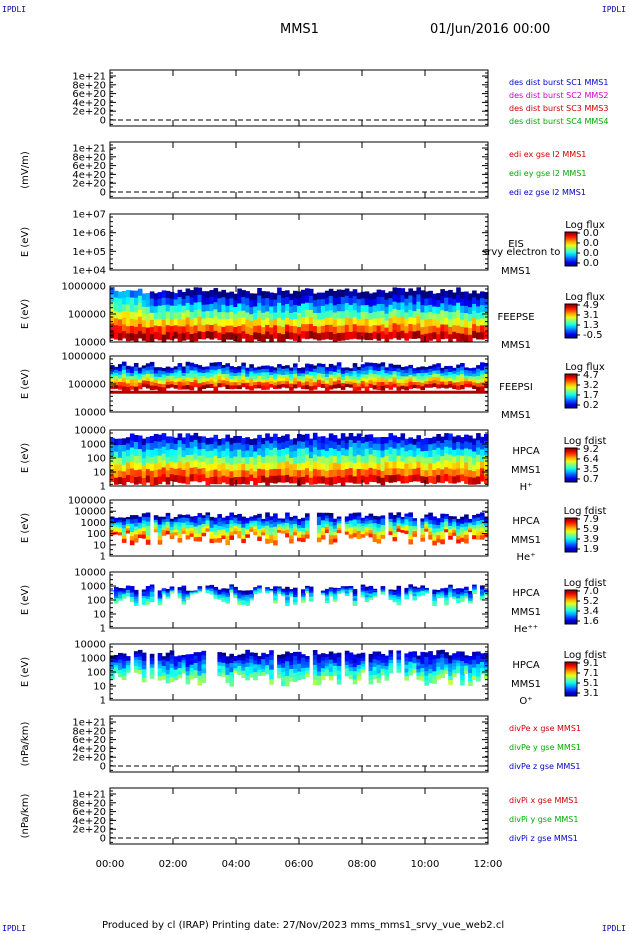 This screenshot has width=630, height=934. What do you see at coordinates (591, 395) in the screenshot?
I see `colorbar-value: 1.7` at bounding box center [591, 395].